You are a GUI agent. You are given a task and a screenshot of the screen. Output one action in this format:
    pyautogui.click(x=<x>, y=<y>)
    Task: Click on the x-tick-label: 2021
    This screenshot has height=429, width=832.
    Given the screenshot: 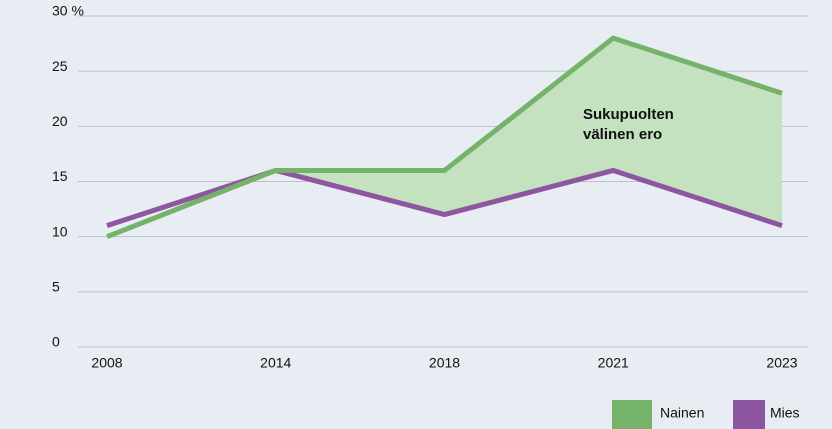 What is the action you would take?
    pyautogui.click(x=613, y=363)
    